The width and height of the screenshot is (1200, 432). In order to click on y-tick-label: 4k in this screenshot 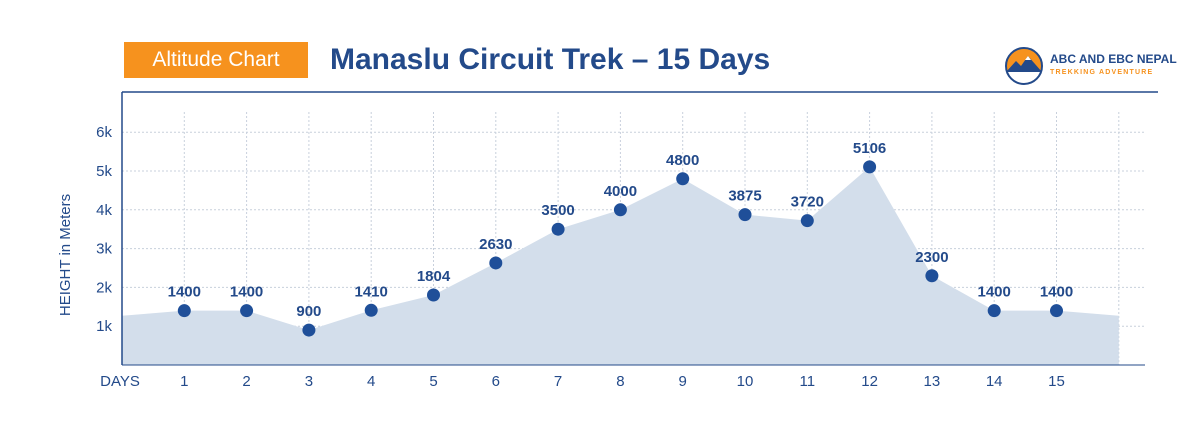, I will do `click(104, 210)`.